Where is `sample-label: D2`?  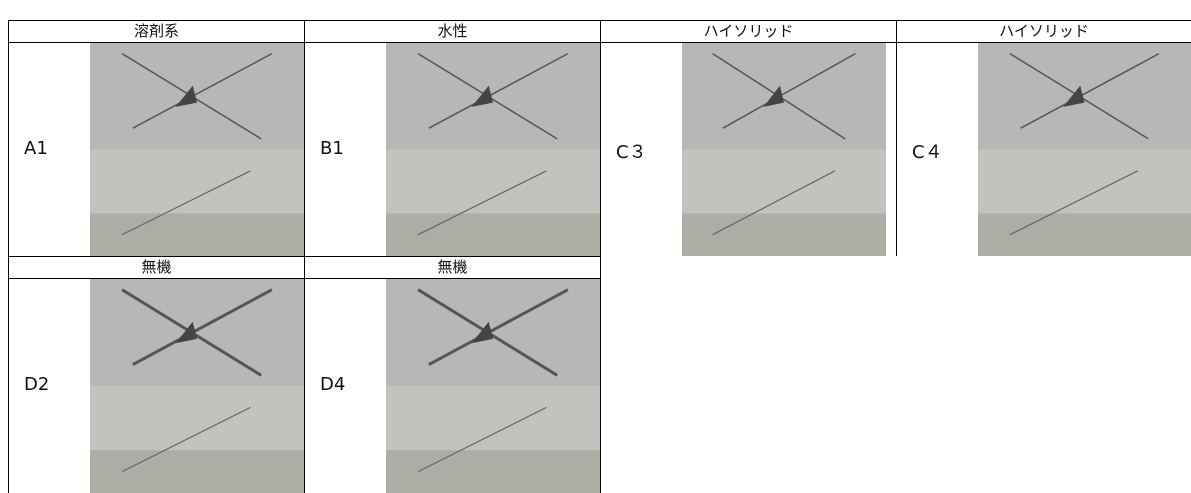
sample-label: D2 is located at coordinates (37, 384).